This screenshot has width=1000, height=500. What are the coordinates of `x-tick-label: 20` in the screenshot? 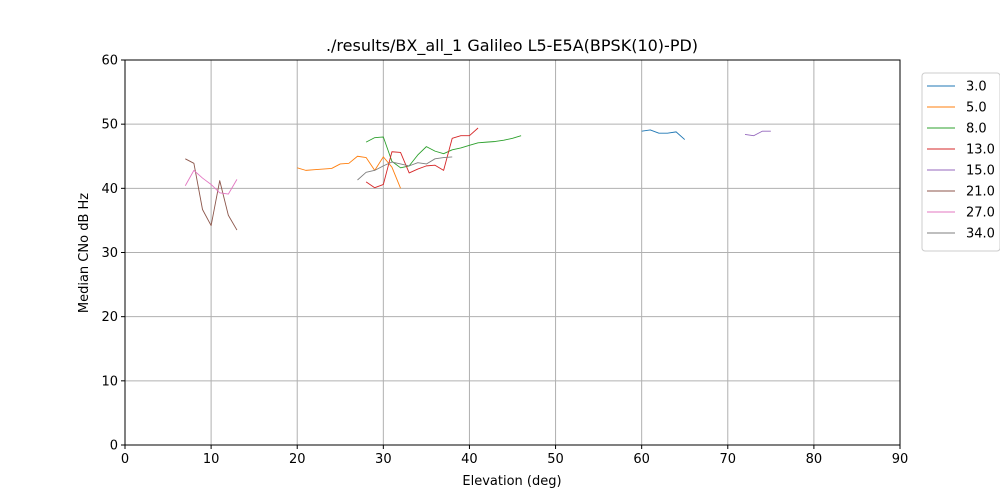 It's located at (297, 459).